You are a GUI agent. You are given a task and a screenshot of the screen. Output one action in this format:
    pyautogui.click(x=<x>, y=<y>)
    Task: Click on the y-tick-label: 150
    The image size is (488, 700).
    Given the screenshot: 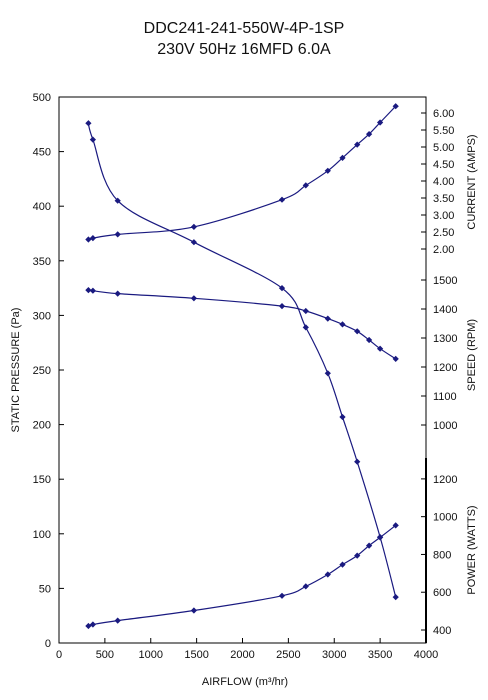 What is the action you would take?
    pyautogui.click(x=42, y=480)
    